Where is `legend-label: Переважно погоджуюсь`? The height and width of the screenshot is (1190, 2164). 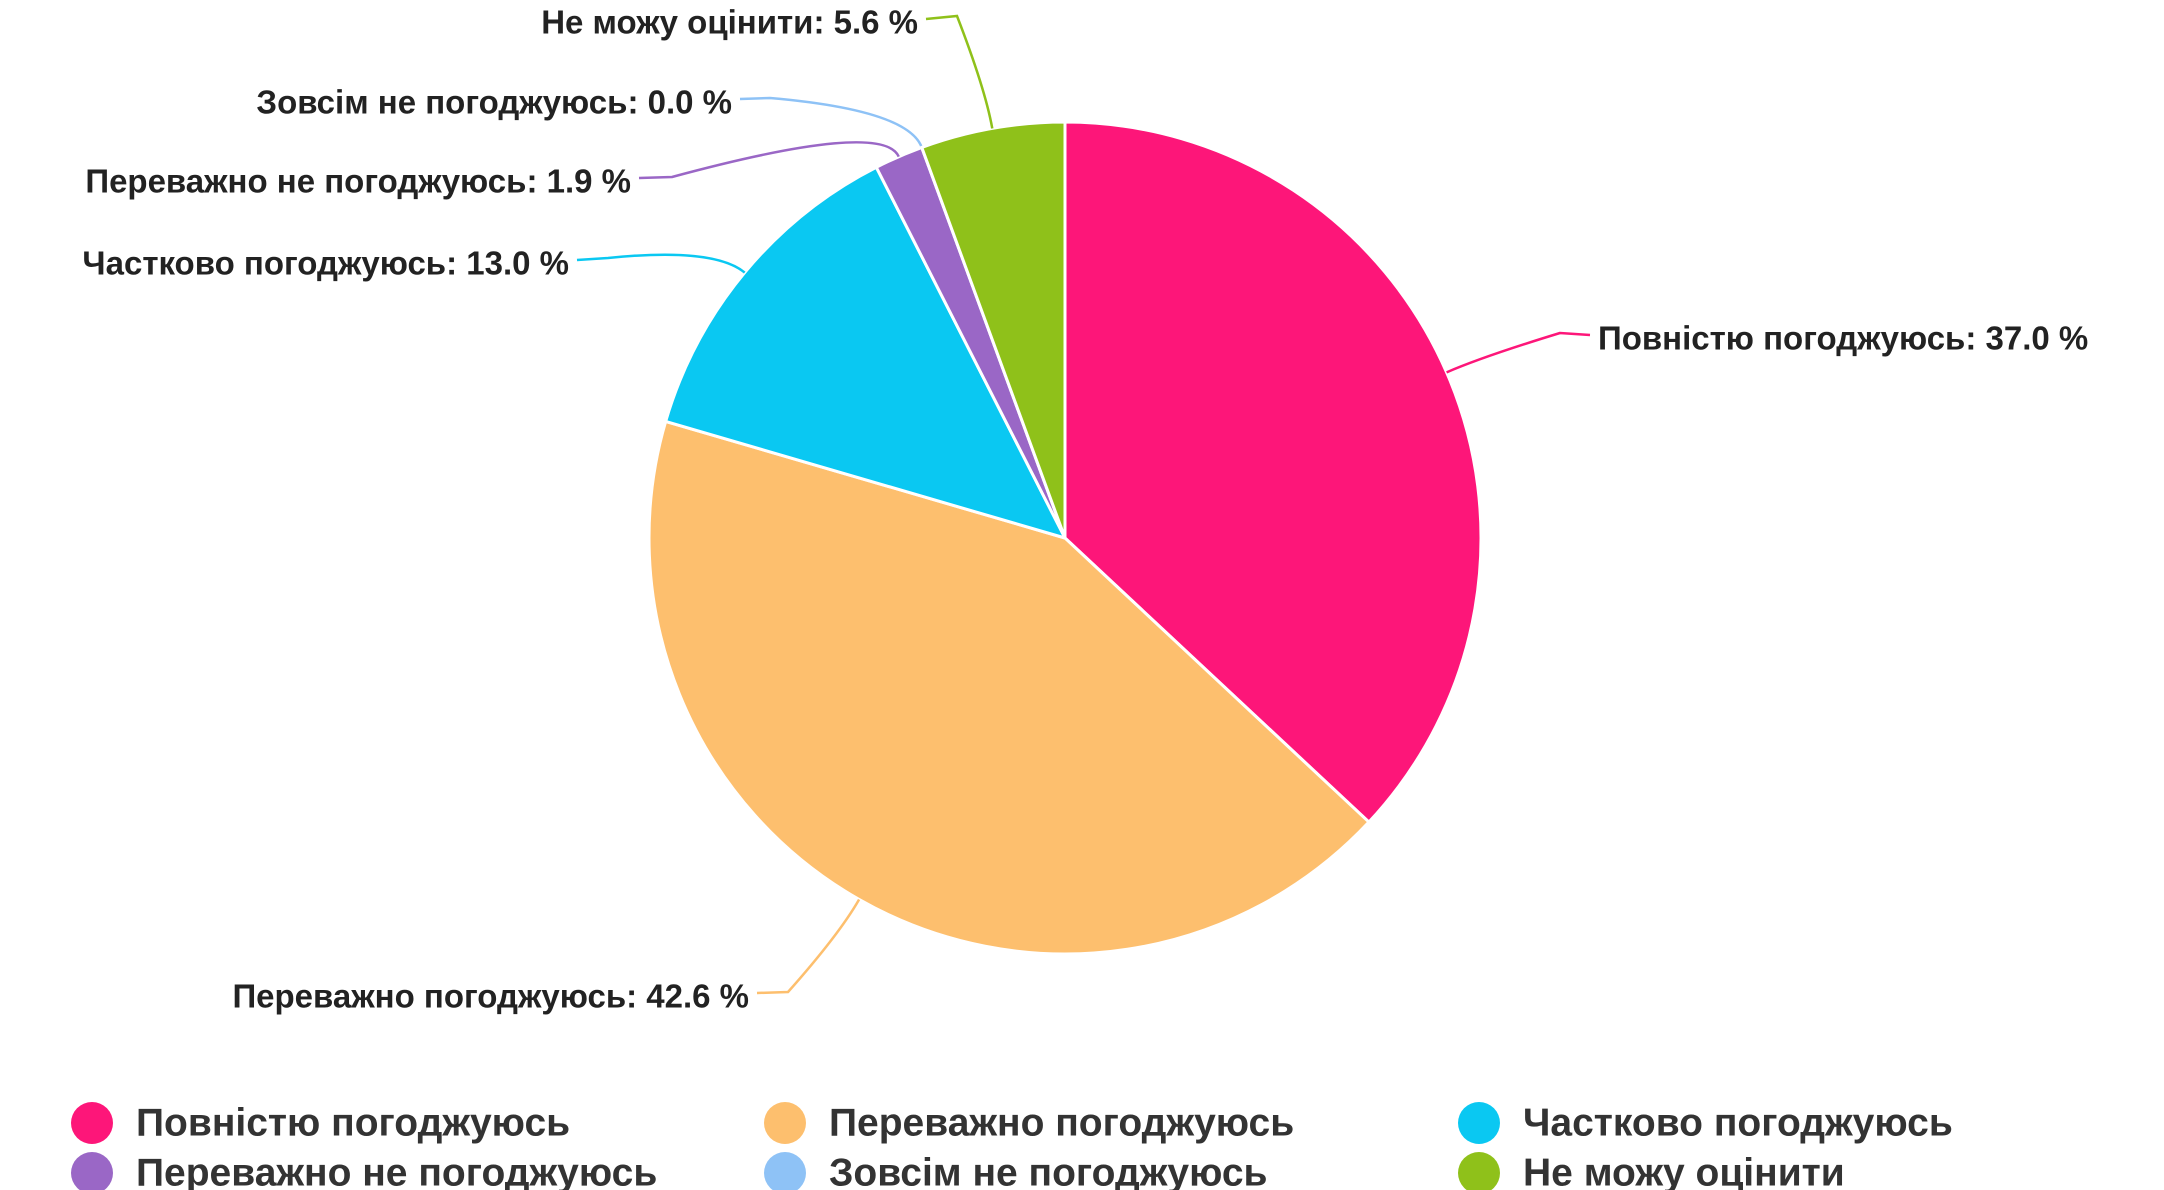
legend-label: Переважно погоджуюсь is located at coordinates (1061, 1122).